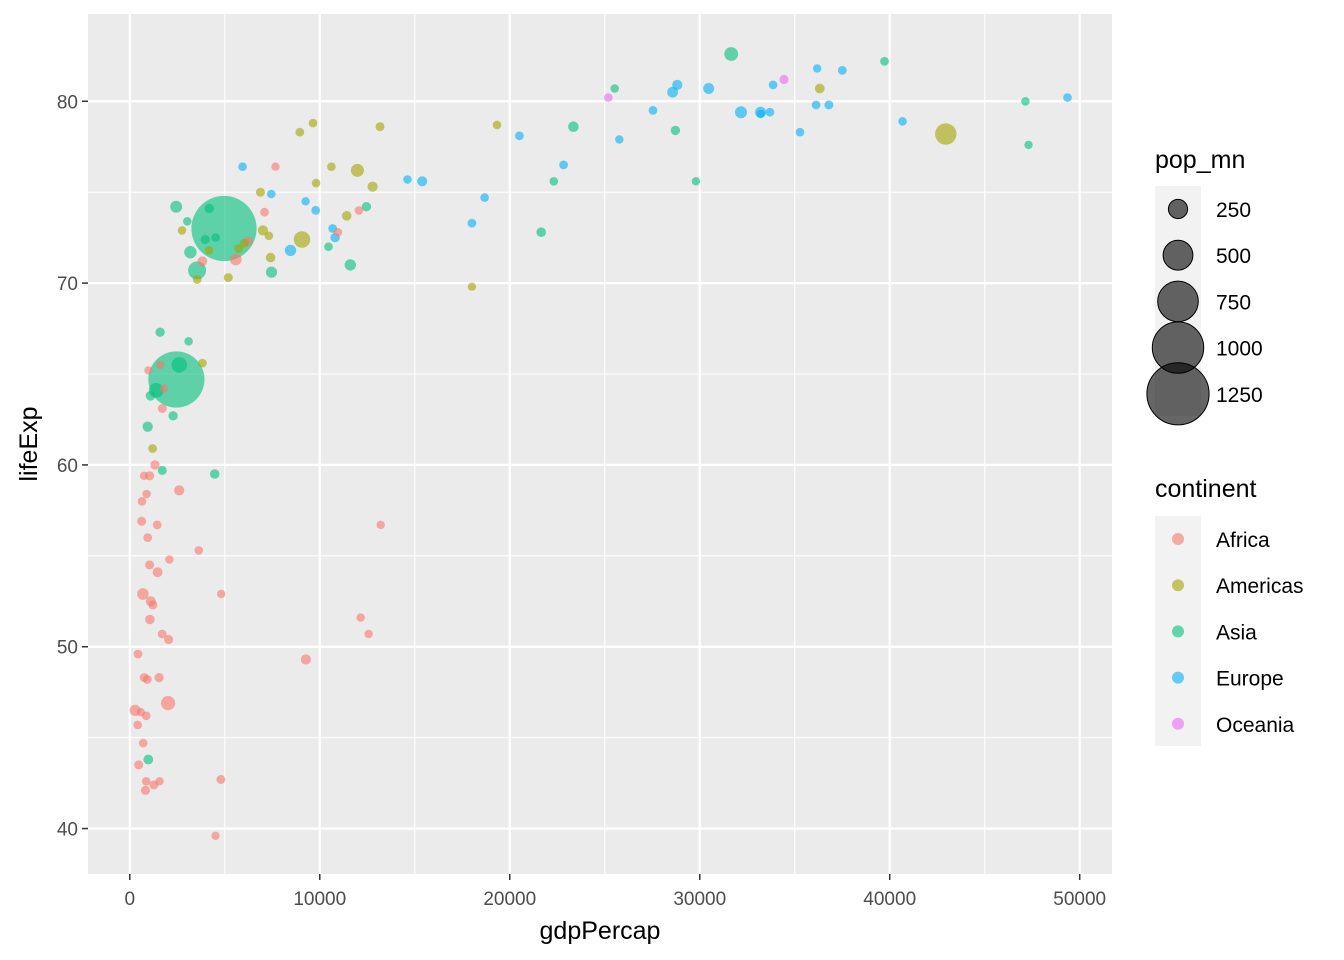 The width and height of the screenshot is (1344, 960). Describe the element at coordinates (319, 899) in the screenshot. I see `x-tick-label: 10000` at that location.